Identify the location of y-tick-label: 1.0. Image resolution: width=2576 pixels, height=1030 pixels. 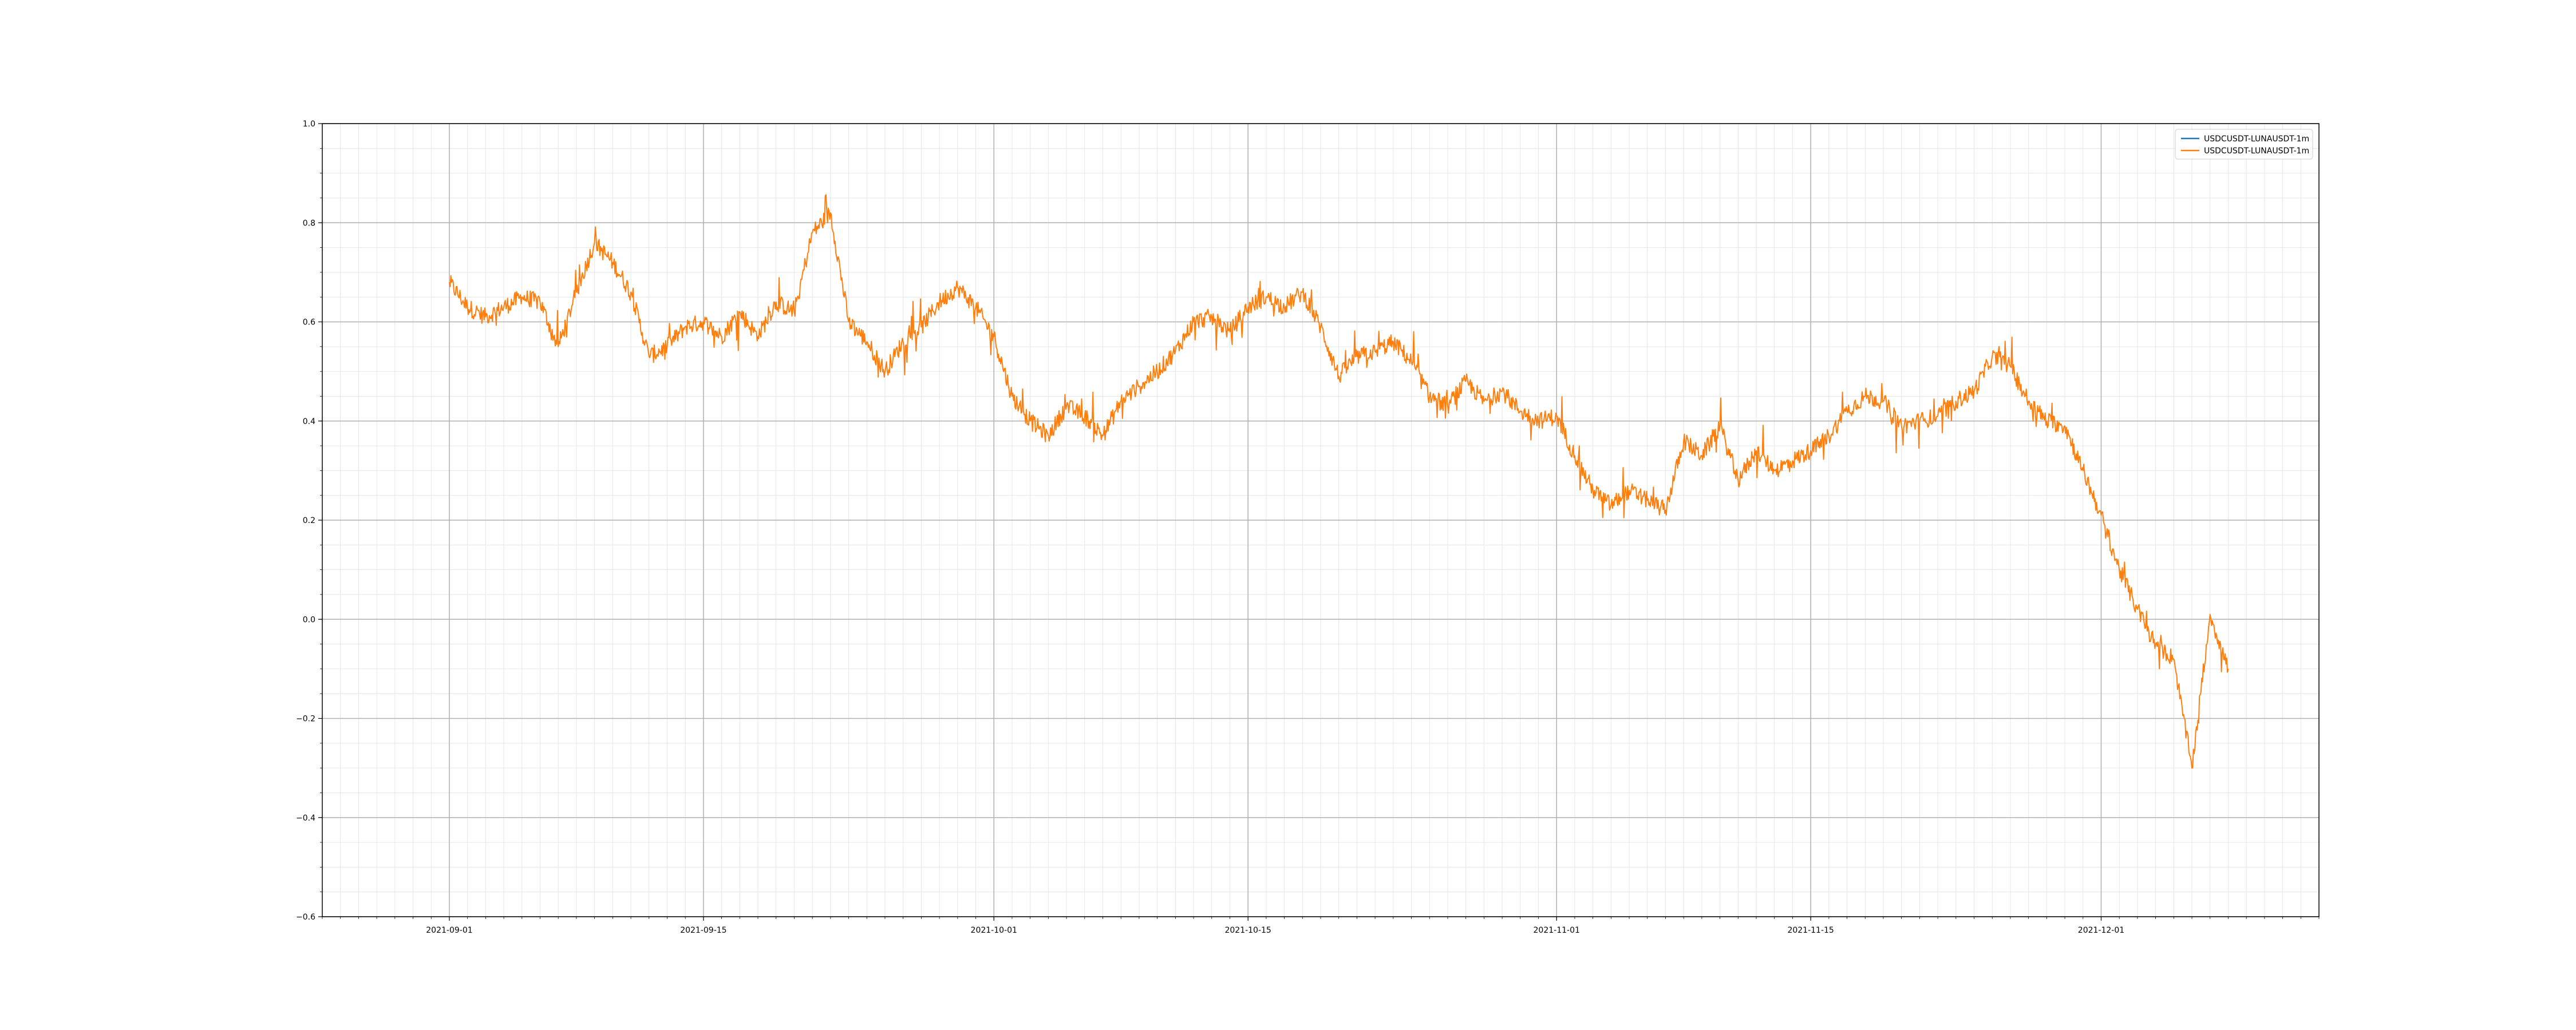
(309, 124).